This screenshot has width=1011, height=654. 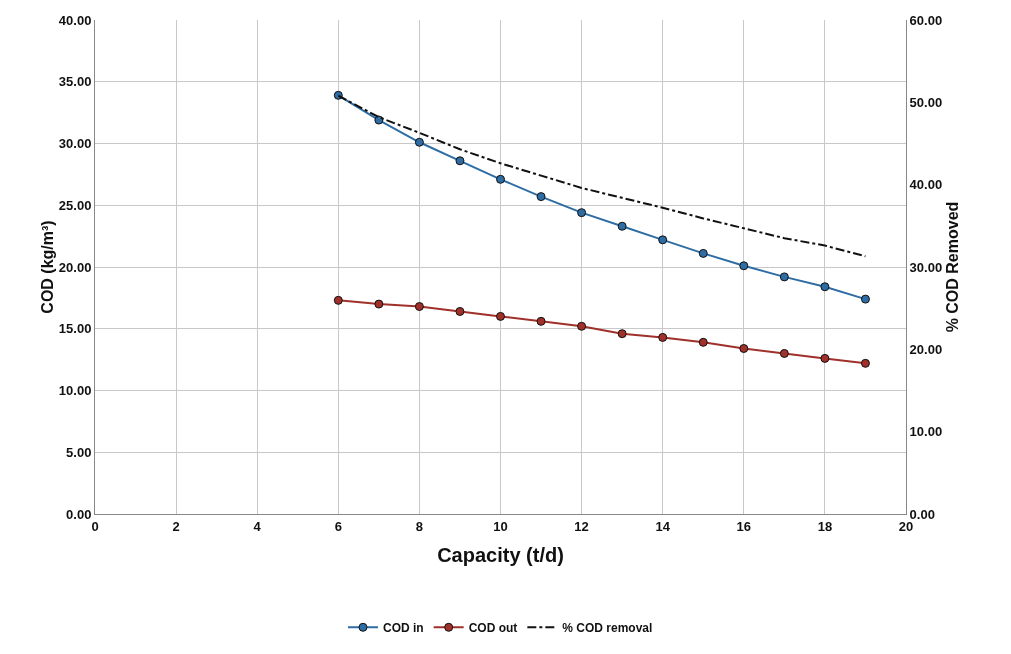 What do you see at coordinates (75, 391) in the screenshot?
I see `y-tick-label: 10.00` at bounding box center [75, 391].